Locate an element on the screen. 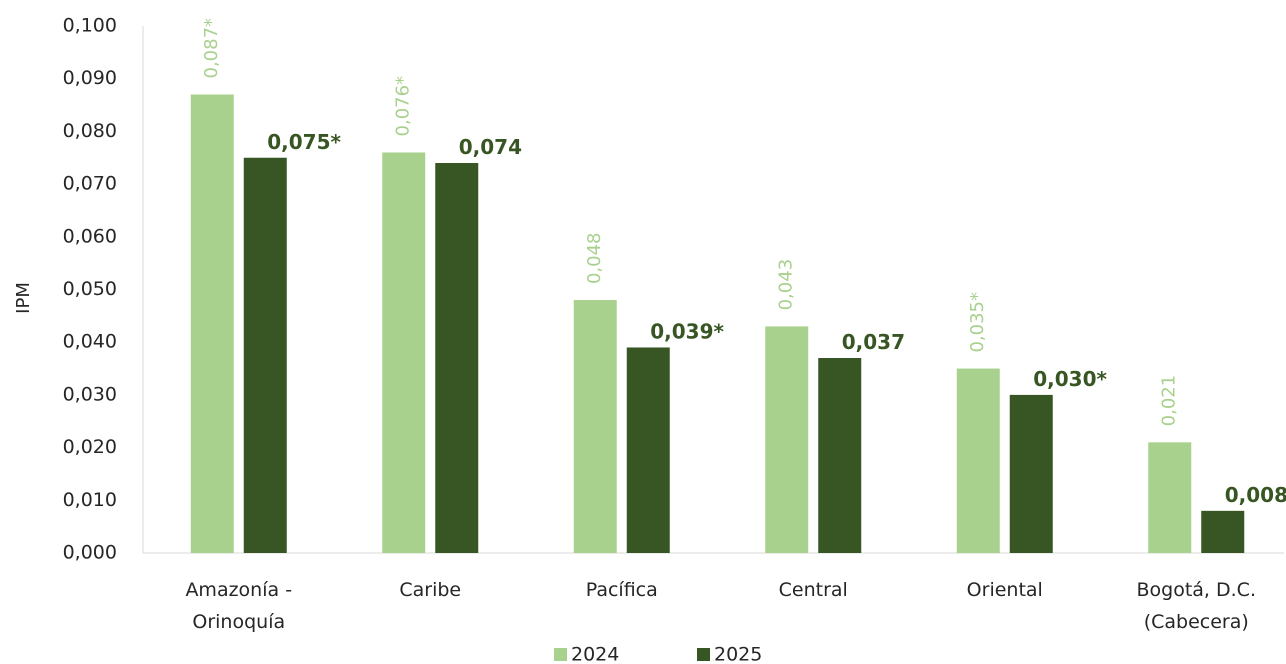  y-axis-label: IPM is located at coordinates (23, 298).